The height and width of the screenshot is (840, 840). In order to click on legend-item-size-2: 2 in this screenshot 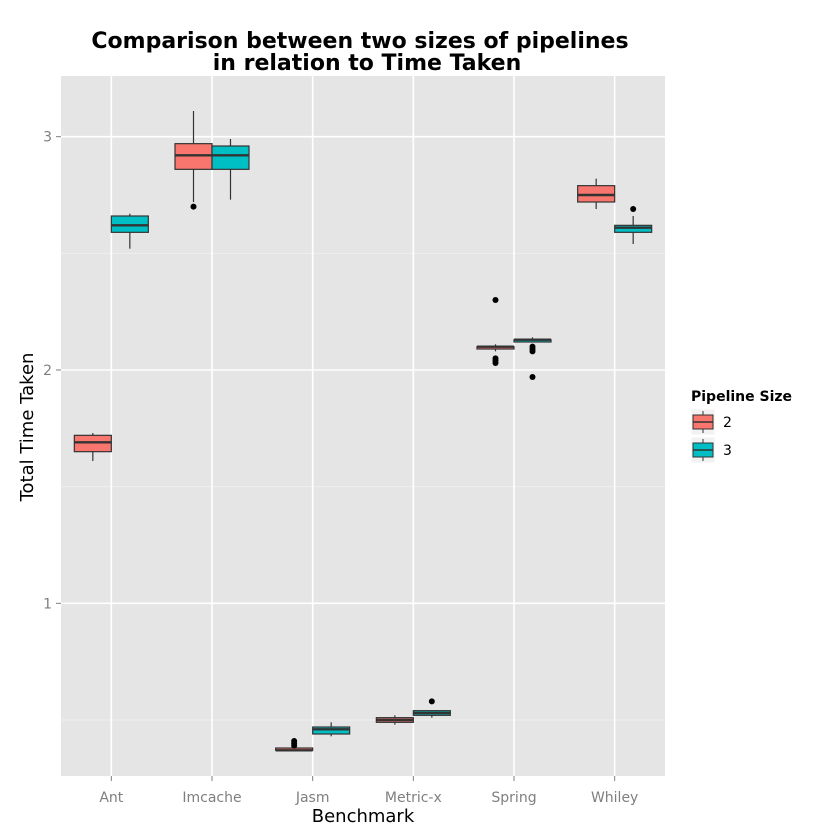, I will do `click(711, 422)`.